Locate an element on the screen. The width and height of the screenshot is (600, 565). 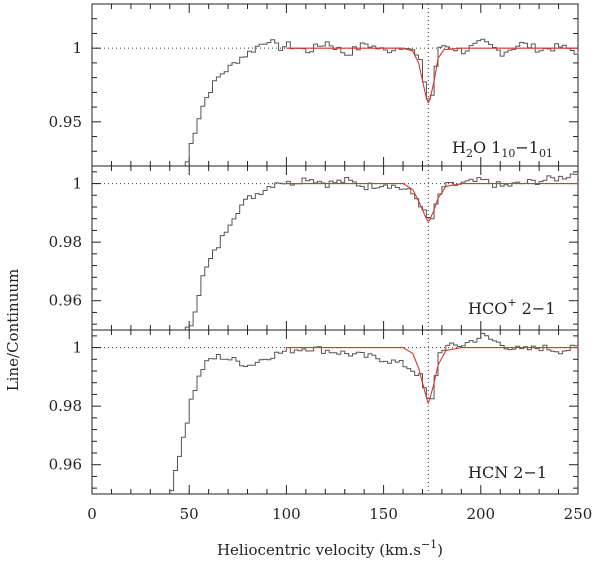
x-tick-label: 250 is located at coordinates (578, 514).